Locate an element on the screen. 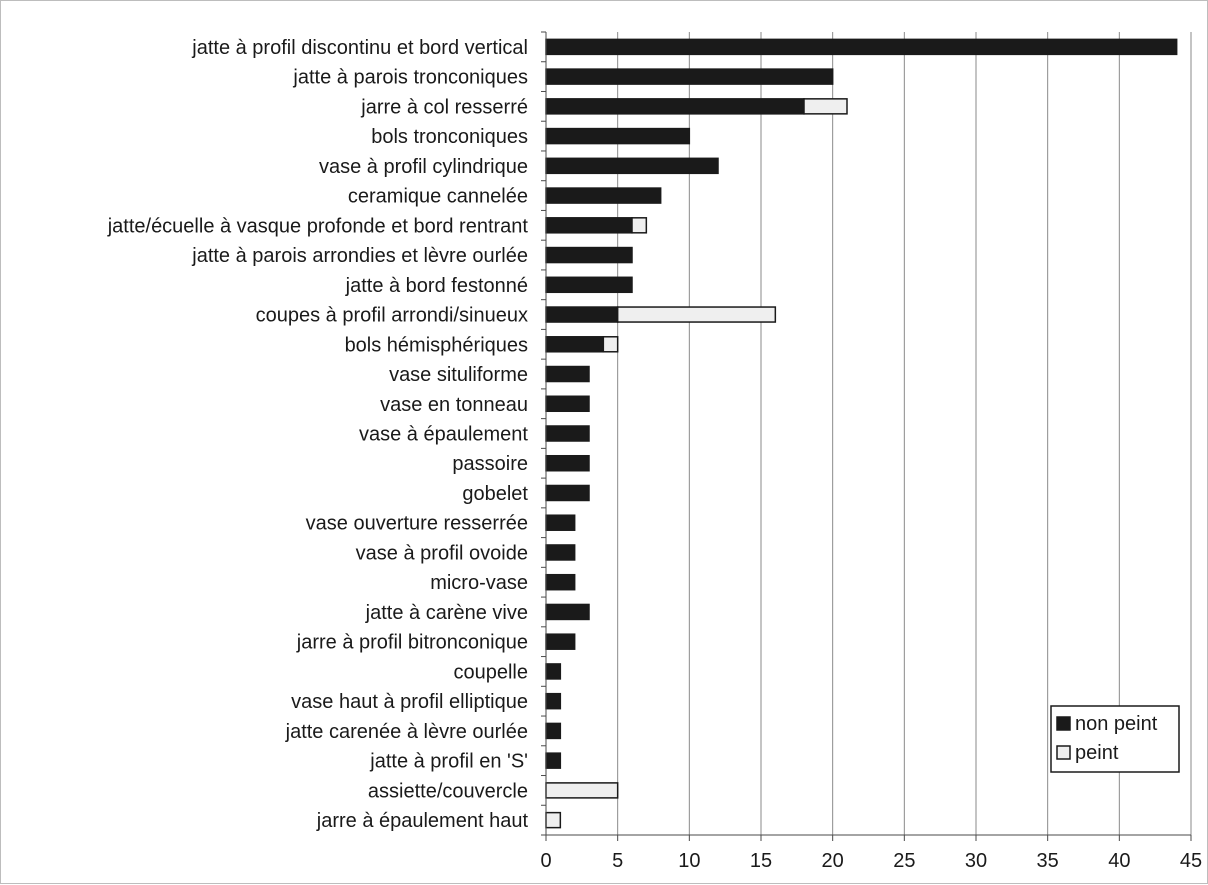 This screenshot has width=1208, height=885. legend-box is located at coordinates (1115, 739).